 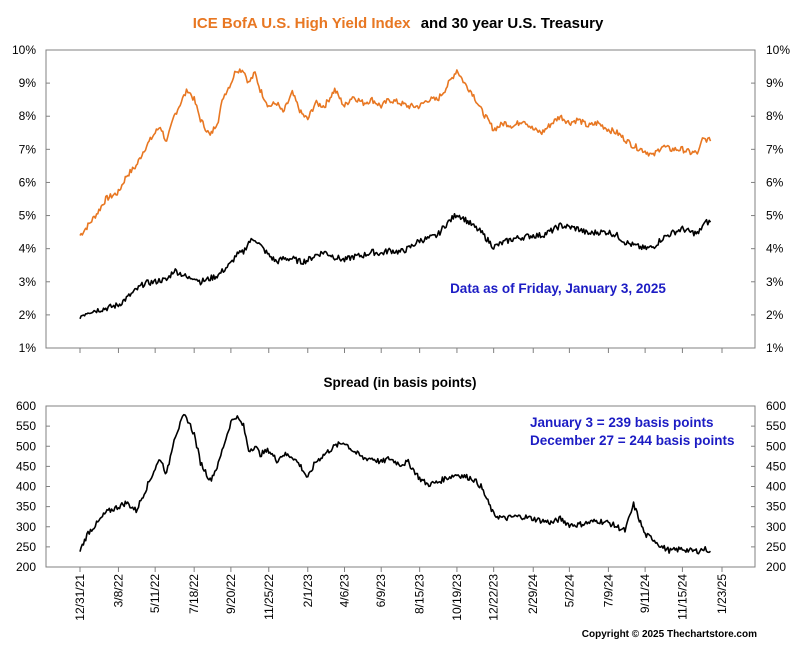 I want to click on bottom-right-tick-label: 300, so click(x=776, y=527).